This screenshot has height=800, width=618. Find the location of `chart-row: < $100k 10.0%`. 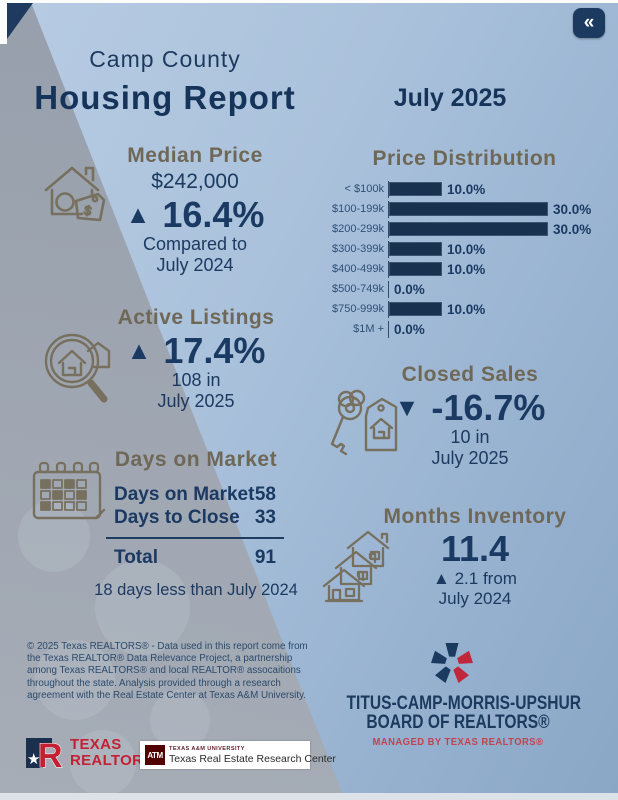

chart-row: < $100k 10.0% is located at coordinates (464, 189).